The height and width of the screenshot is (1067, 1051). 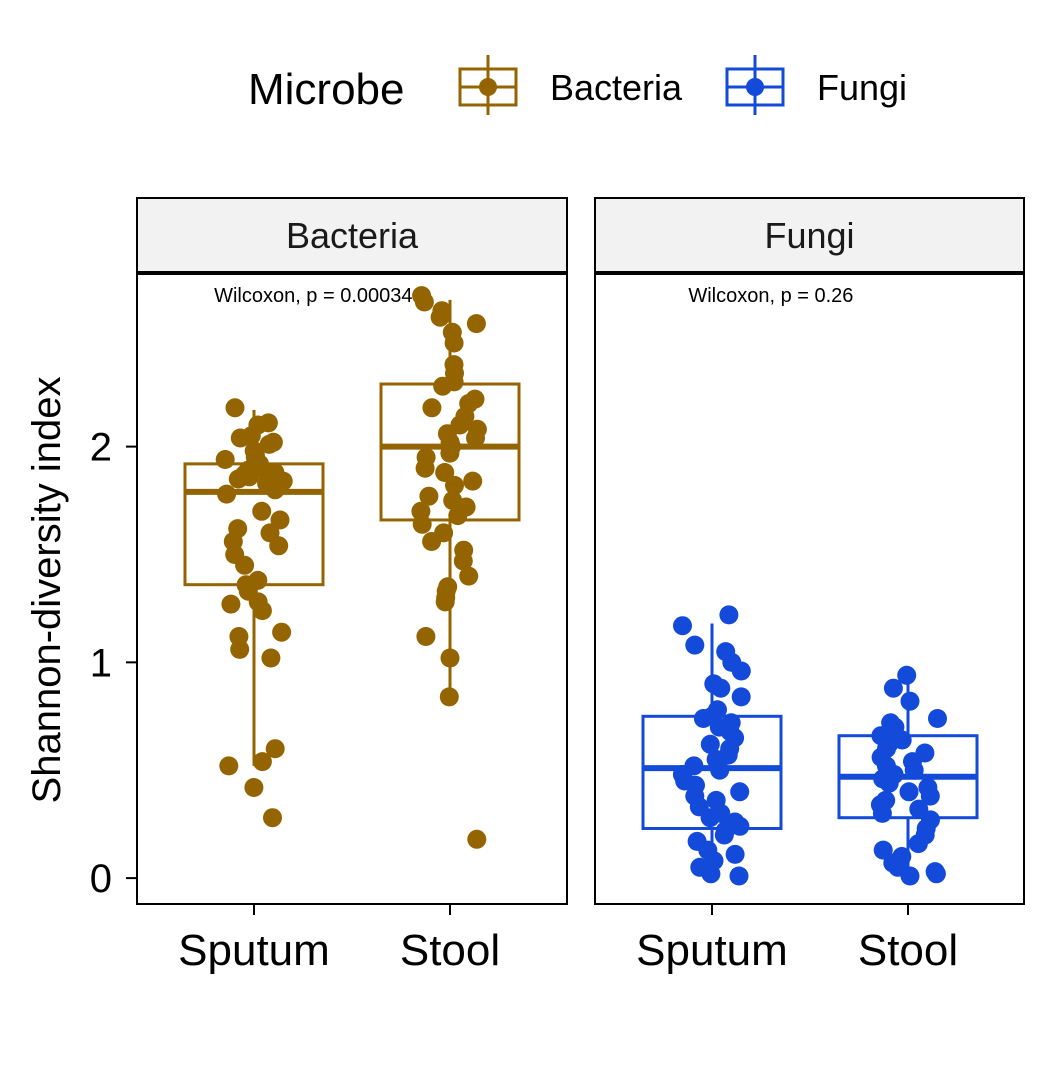 I want to click on facet-strip-label: Fungi, so click(x=809, y=235).